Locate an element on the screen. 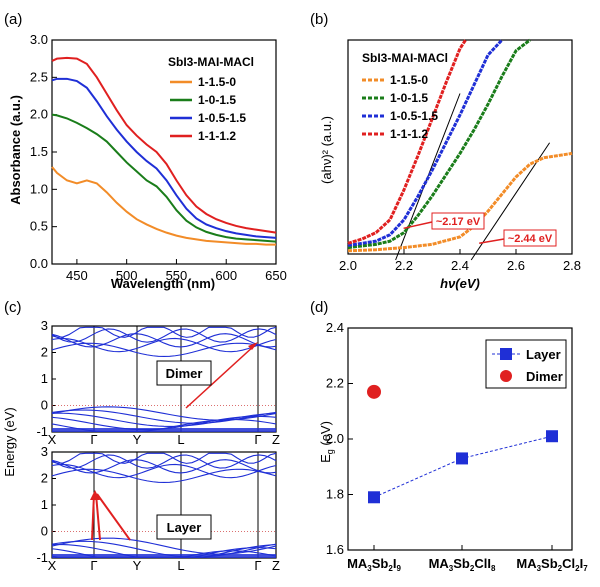 This screenshot has width=600, height=587. panel-c-ytick-label: 1 is located at coordinates (44, 378).